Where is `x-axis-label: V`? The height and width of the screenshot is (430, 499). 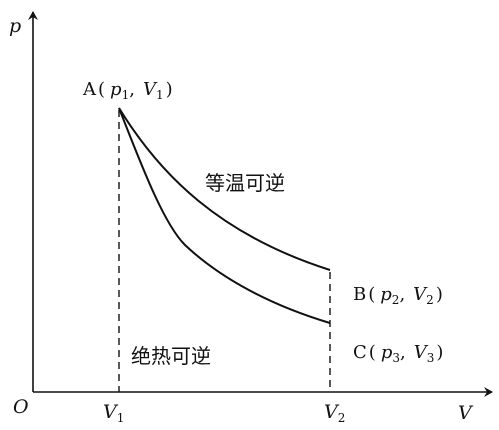 x-axis-label: V is located at coordinates (466, 413).